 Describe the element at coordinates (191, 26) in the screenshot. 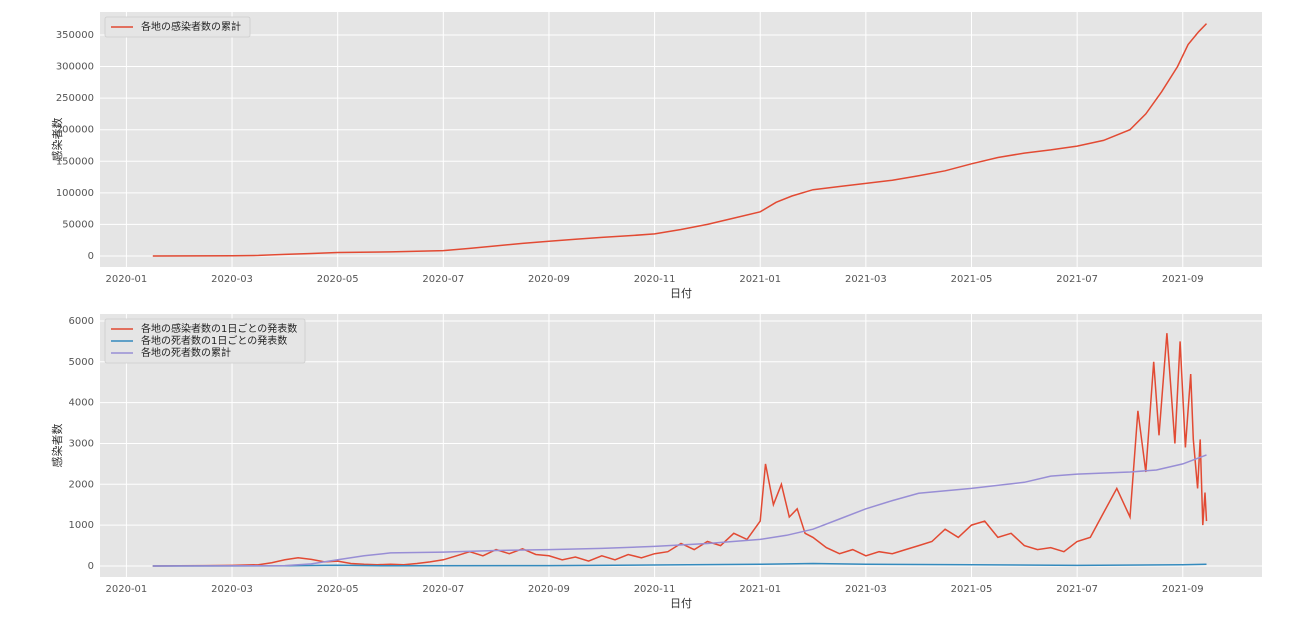

I see `legend-label: 各地の感染者数の累計` at that location.